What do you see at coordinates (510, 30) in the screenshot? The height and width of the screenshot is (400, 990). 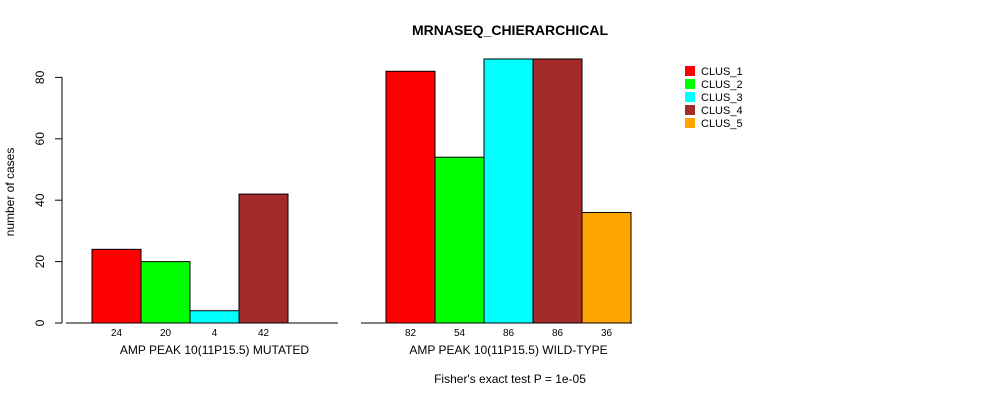 I see `chart-title: MRNASEQ_CHIERARCHICAL` at bounding box center [510, 30].